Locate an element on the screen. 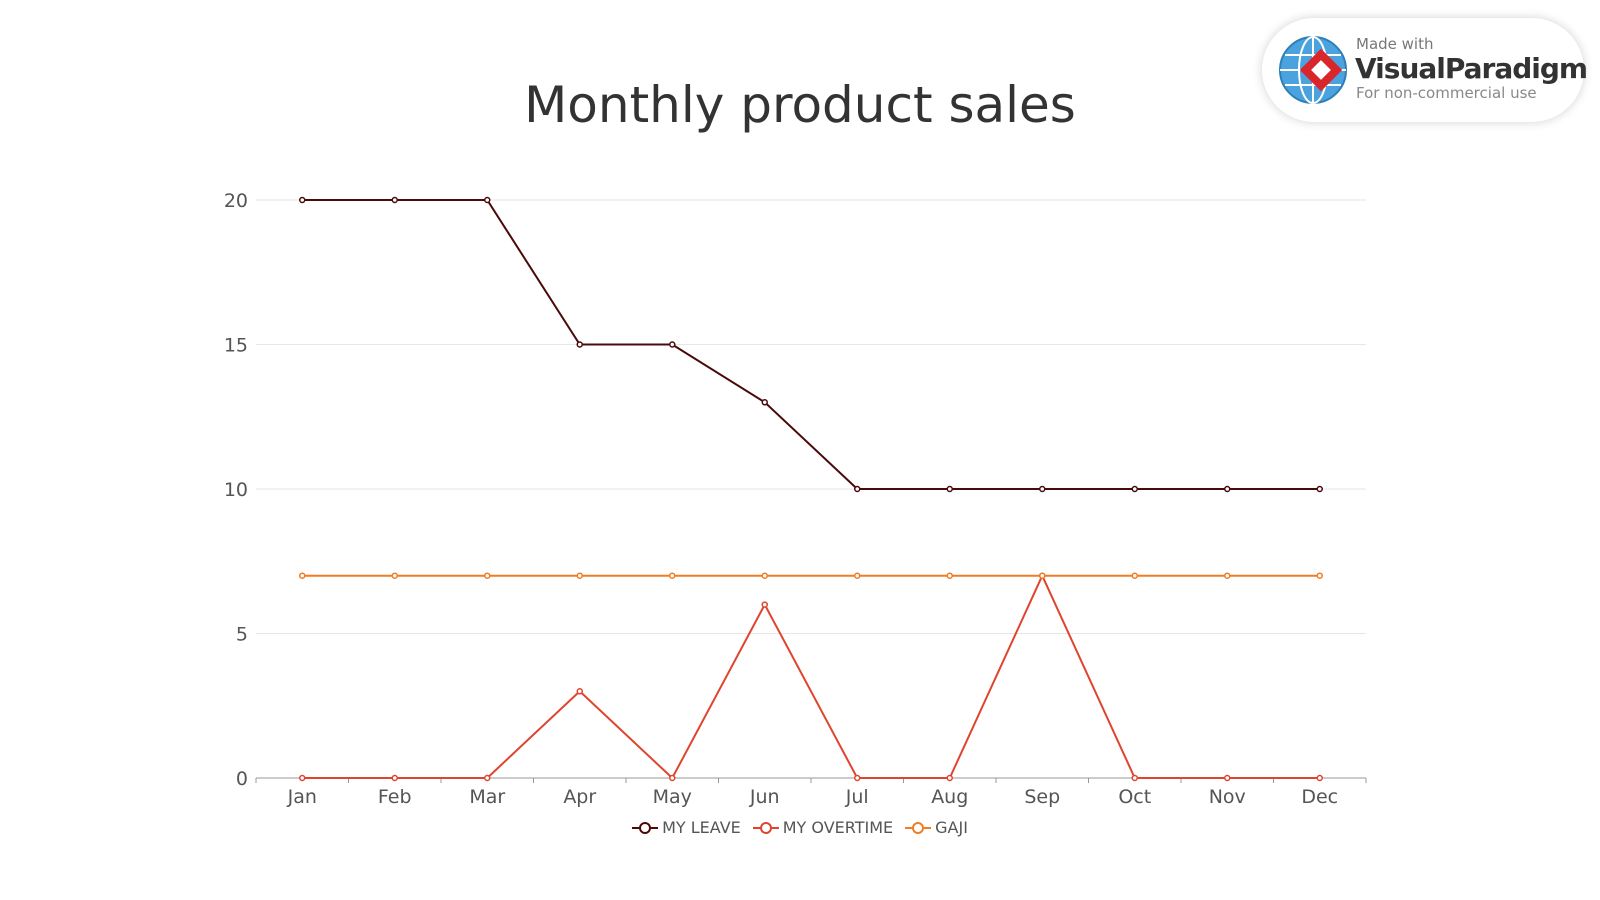 The height and width of the screenshot is (900, 1600). badge-usage-note: For non-commercial use is located at coordinates (1446, 93).